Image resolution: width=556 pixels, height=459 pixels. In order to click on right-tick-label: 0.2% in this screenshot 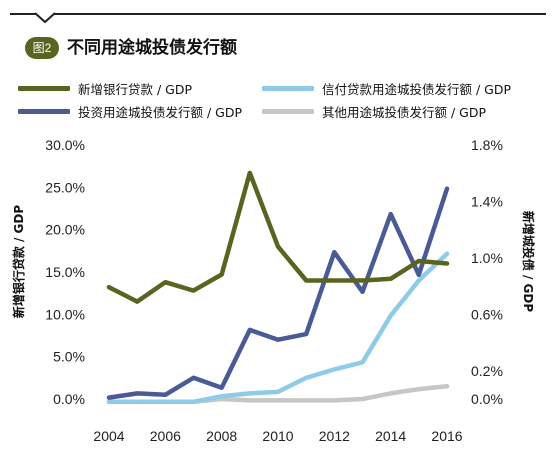, I will do `click(487, 371)`.